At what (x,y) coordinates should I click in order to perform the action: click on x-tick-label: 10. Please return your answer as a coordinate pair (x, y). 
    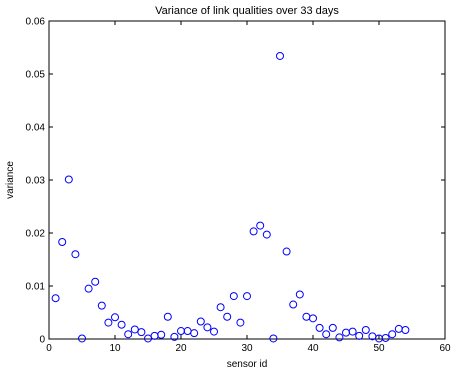
    Looking at the image, I should click on (115, 348).